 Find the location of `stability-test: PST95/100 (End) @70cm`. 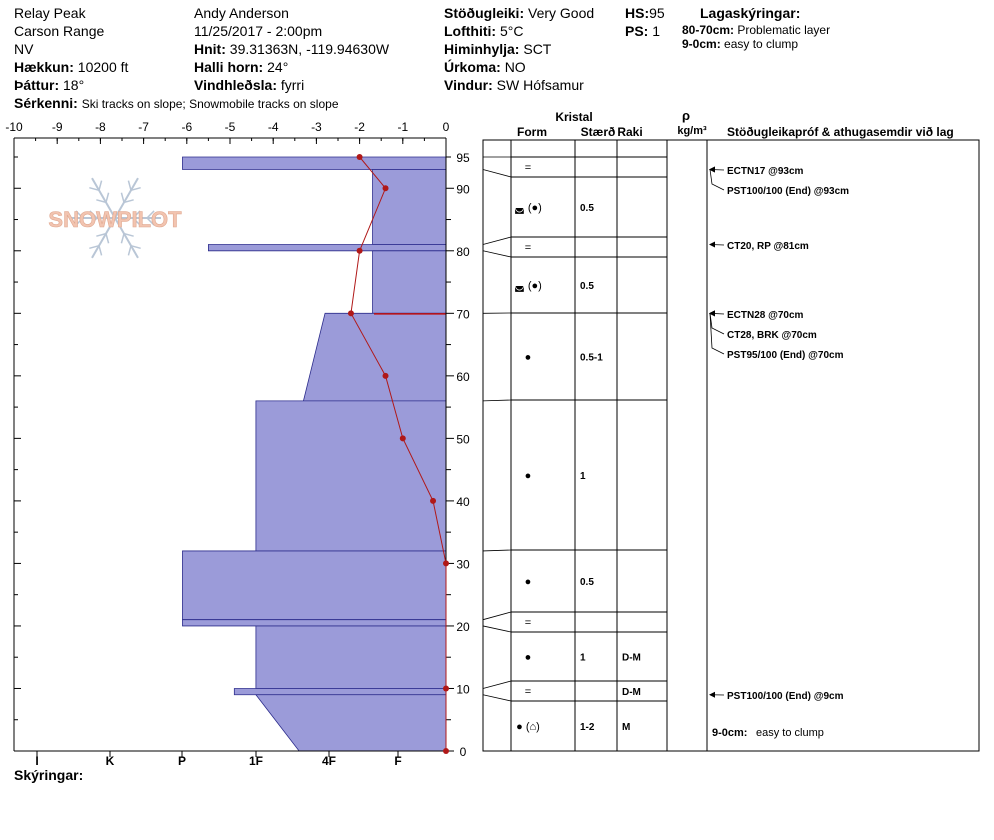

stability-test: PST95/100 (End) @70cm is located at coordinates (785, 355).